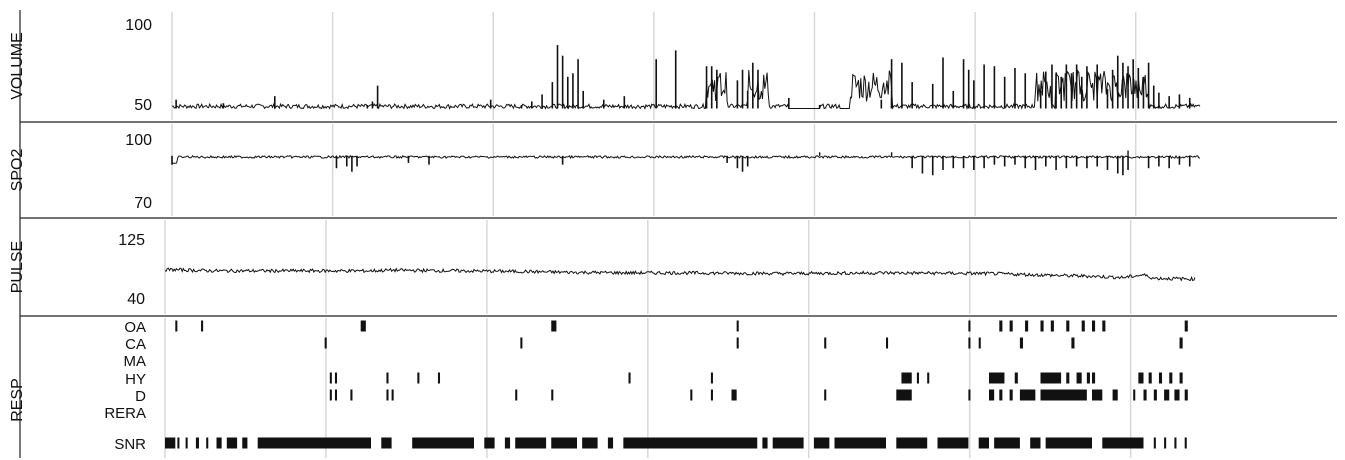 This screenshot has height=460, width=1345. What do you see at coordinates (135, 344) in the screenshot?
I see `resp-row-label-ca: CA` at bounding box center [135, 344].